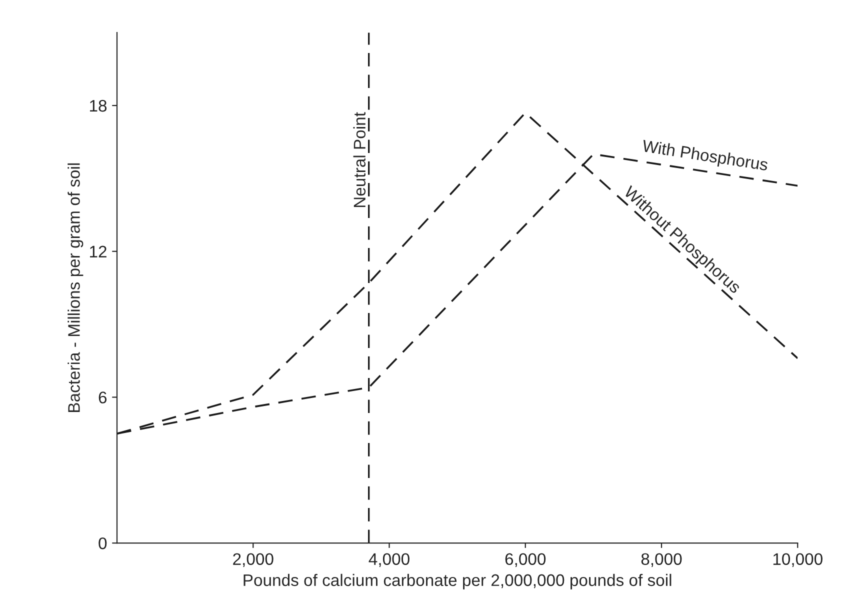 This screenshot has height=615, width=854. What do you see at coordinates (458, 582) in the screenshot?
I see `x-axis-title: Pounds of calcium carbonate per 2,000,000 pounds of soil` at bounding box center [458, 582].